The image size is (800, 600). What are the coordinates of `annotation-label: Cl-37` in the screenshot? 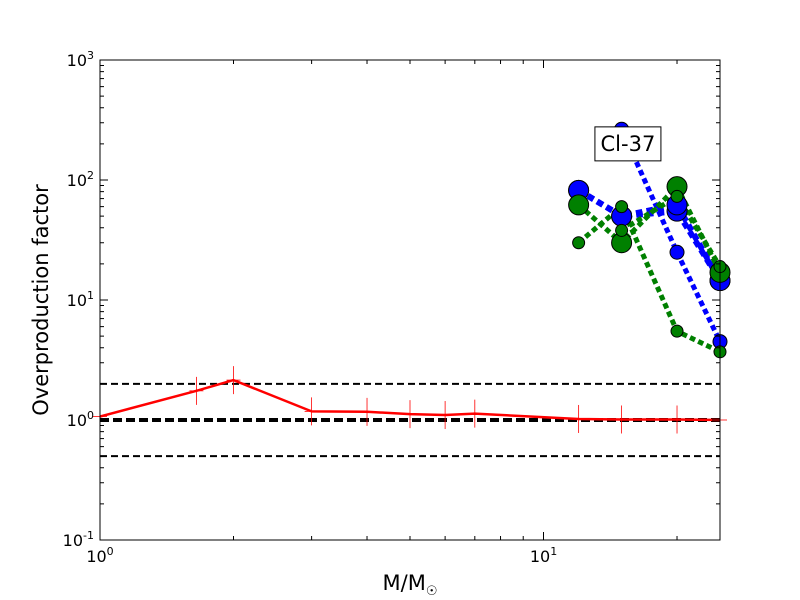 It's located at (628, 144).